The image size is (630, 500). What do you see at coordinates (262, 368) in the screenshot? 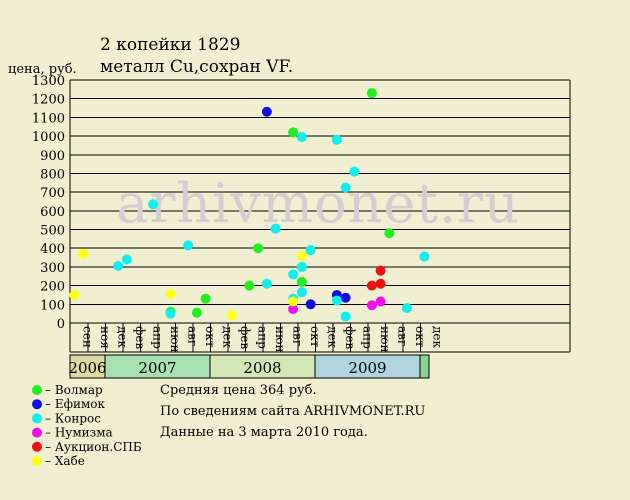
I see `year-label: 2008` at bounding box center [262, 368].